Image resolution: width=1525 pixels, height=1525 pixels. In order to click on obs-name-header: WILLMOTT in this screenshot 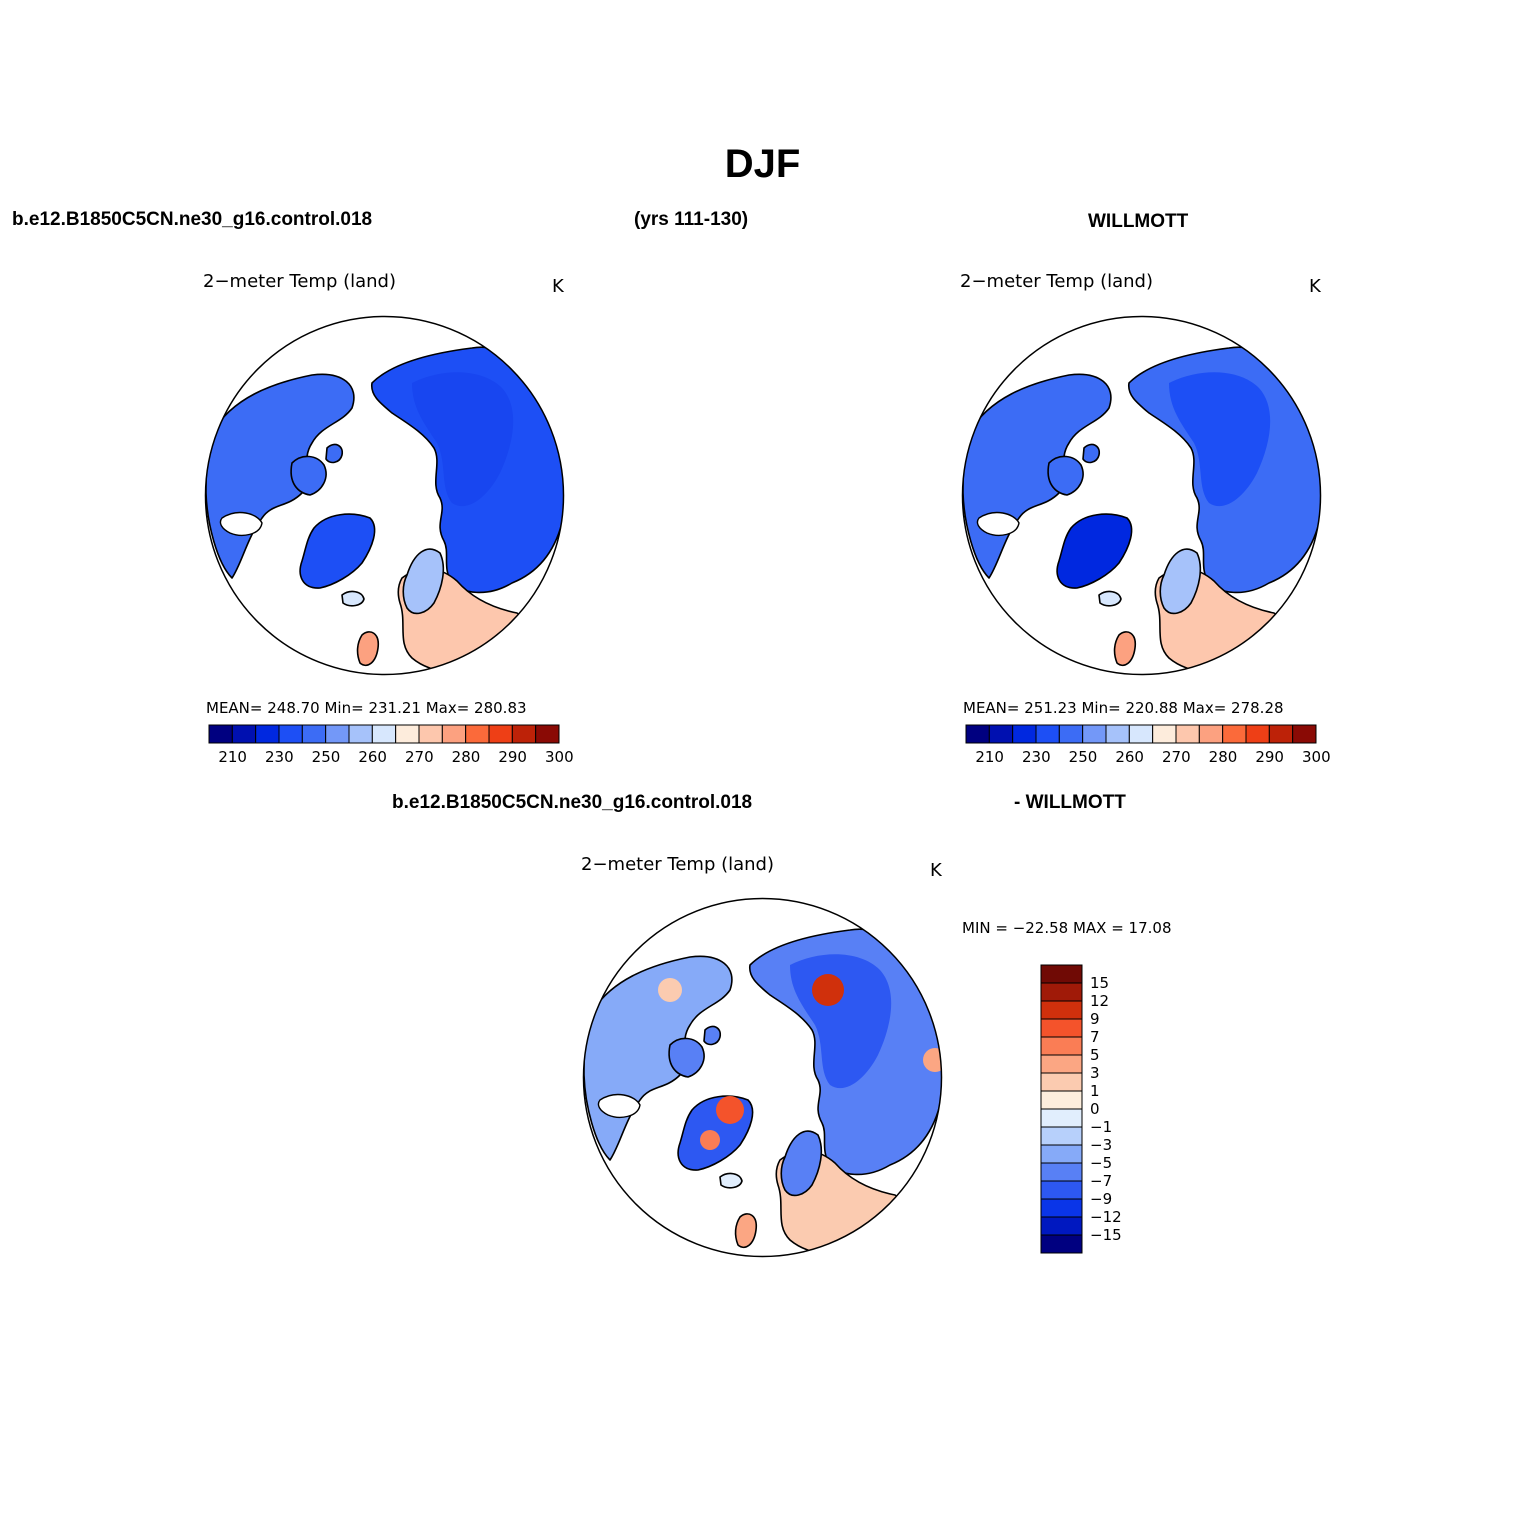, I will do `click(1138, 221)`.